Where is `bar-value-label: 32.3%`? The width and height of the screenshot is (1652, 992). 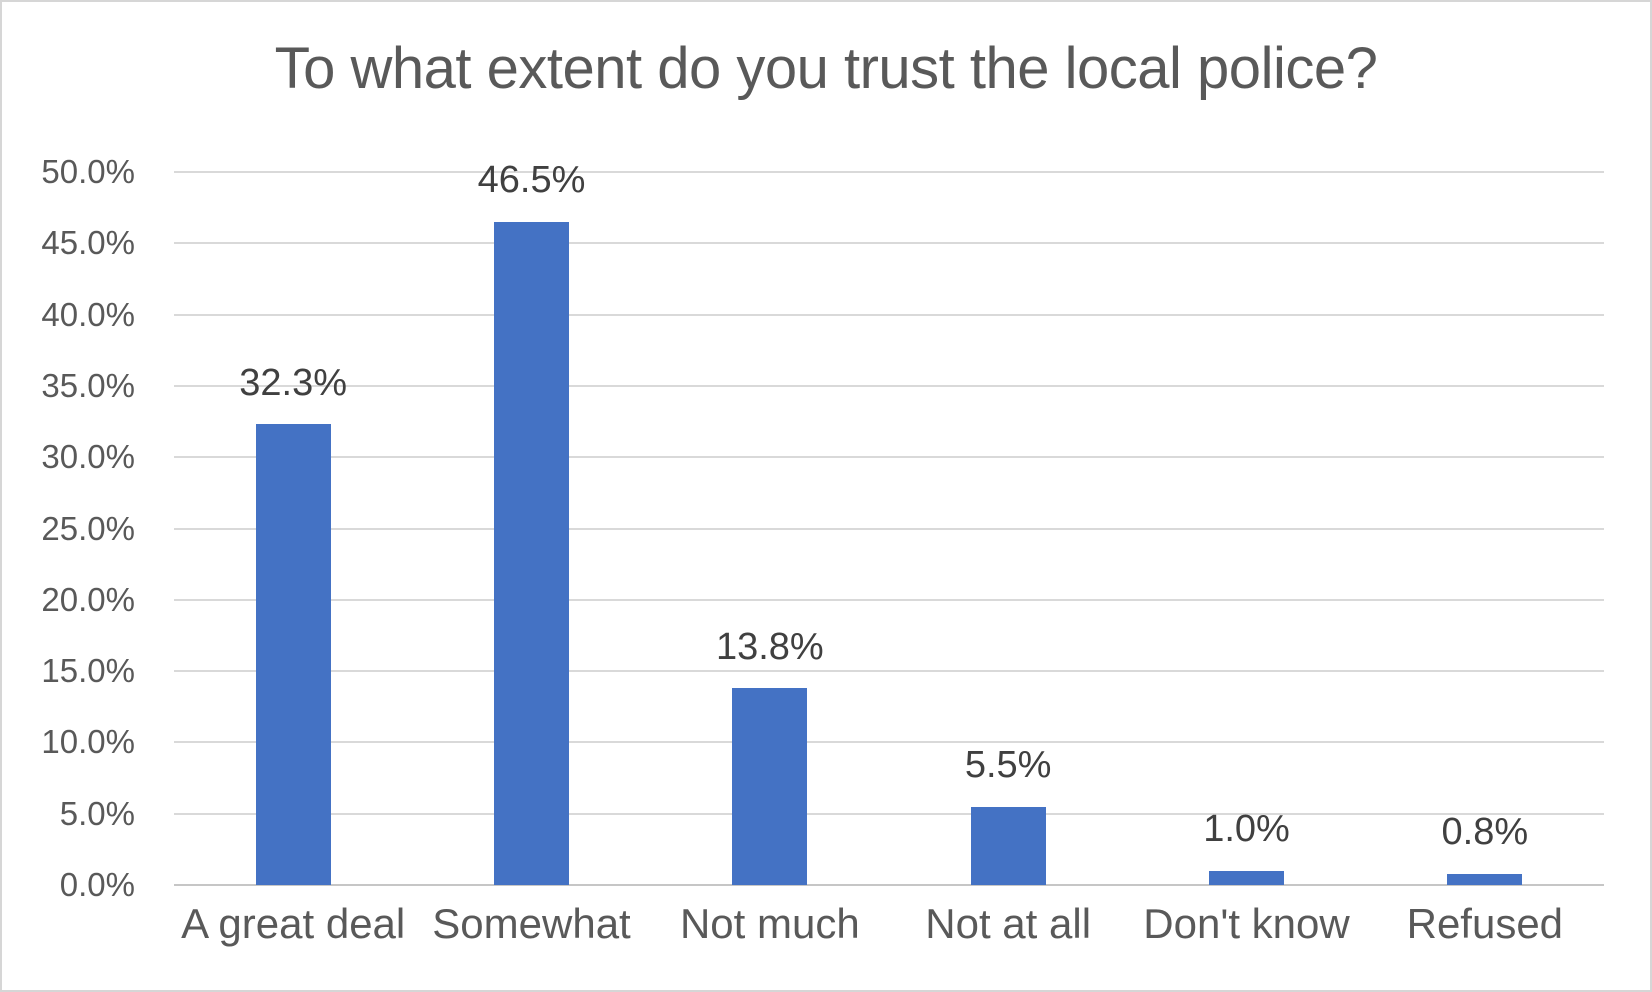 bar-value-label: 32.3% is located at coordinates (293, 382).